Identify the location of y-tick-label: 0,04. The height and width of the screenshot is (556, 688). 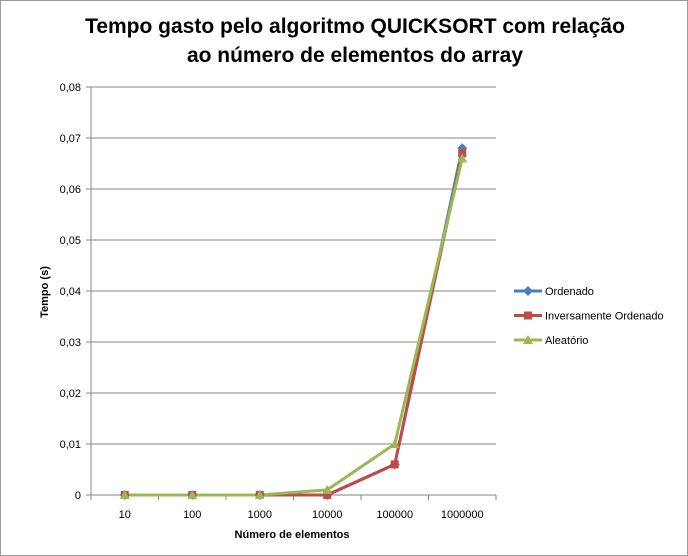
(70, 292).